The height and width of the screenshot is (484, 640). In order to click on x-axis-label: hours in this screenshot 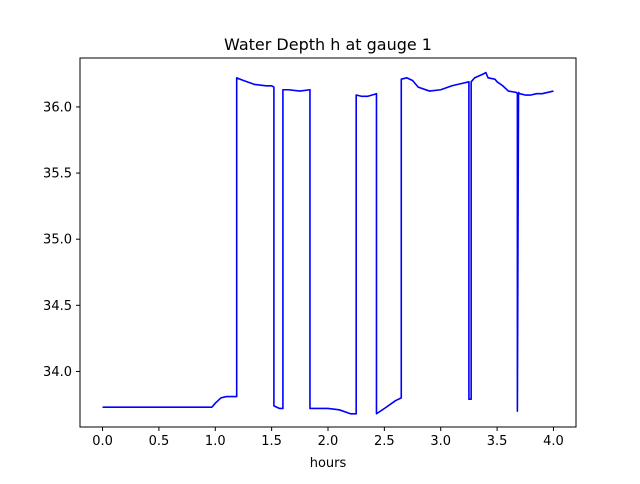, I will do `click(328, 463)`.